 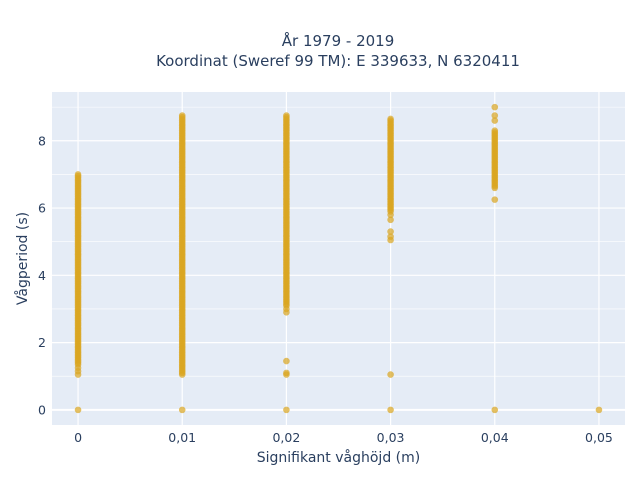 I want to click on y-tick-label: 2, so click(x=42, y=342).